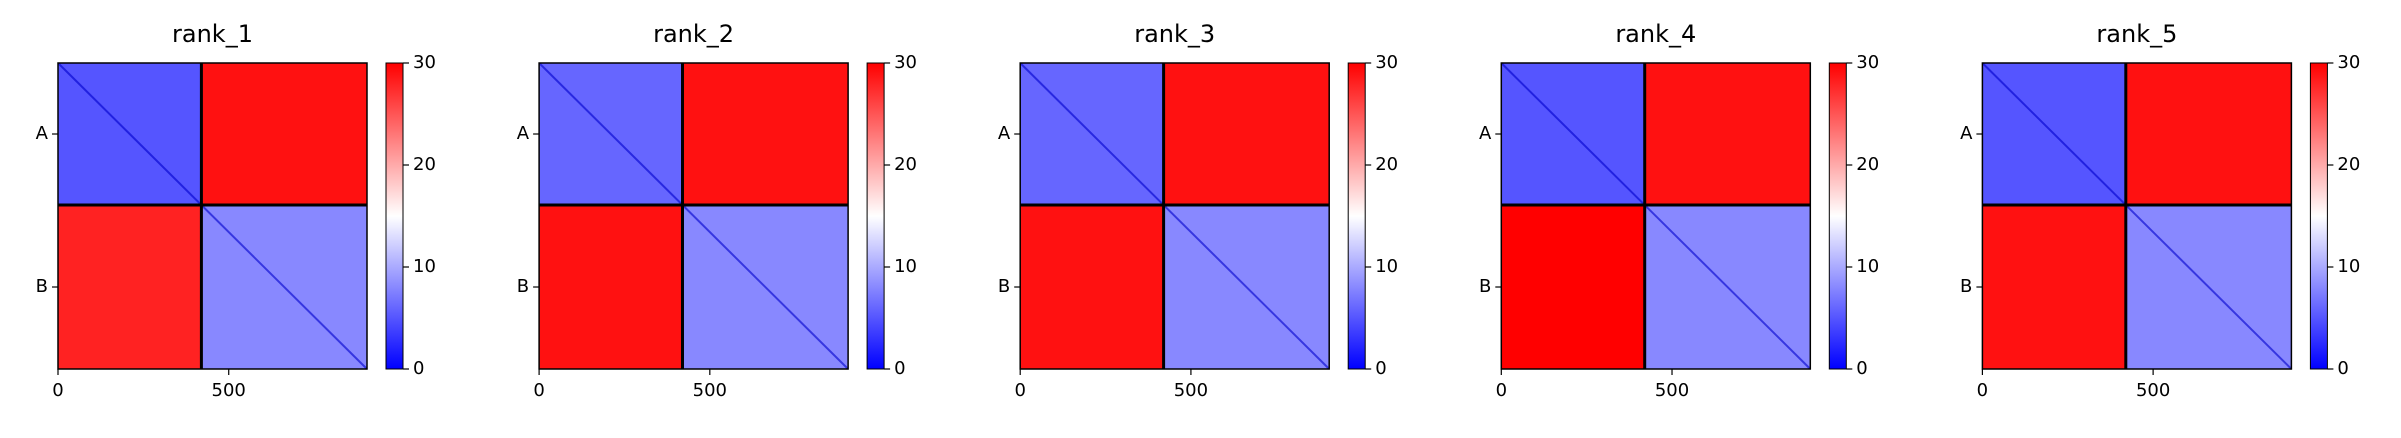  I want to click on chart-title: rank_3, so click(1174, 34).